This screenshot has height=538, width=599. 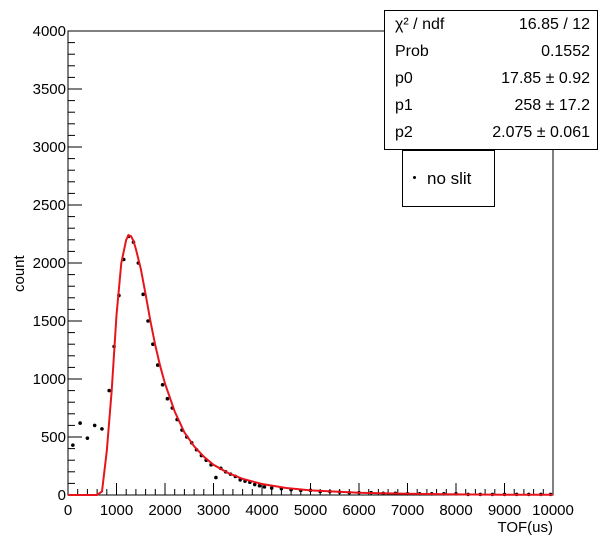 What do you see at coordinates (545, 78) in the screenshot?
I see `stats-value: 17.85 ± 0.92` at bounding box center [545, 78].